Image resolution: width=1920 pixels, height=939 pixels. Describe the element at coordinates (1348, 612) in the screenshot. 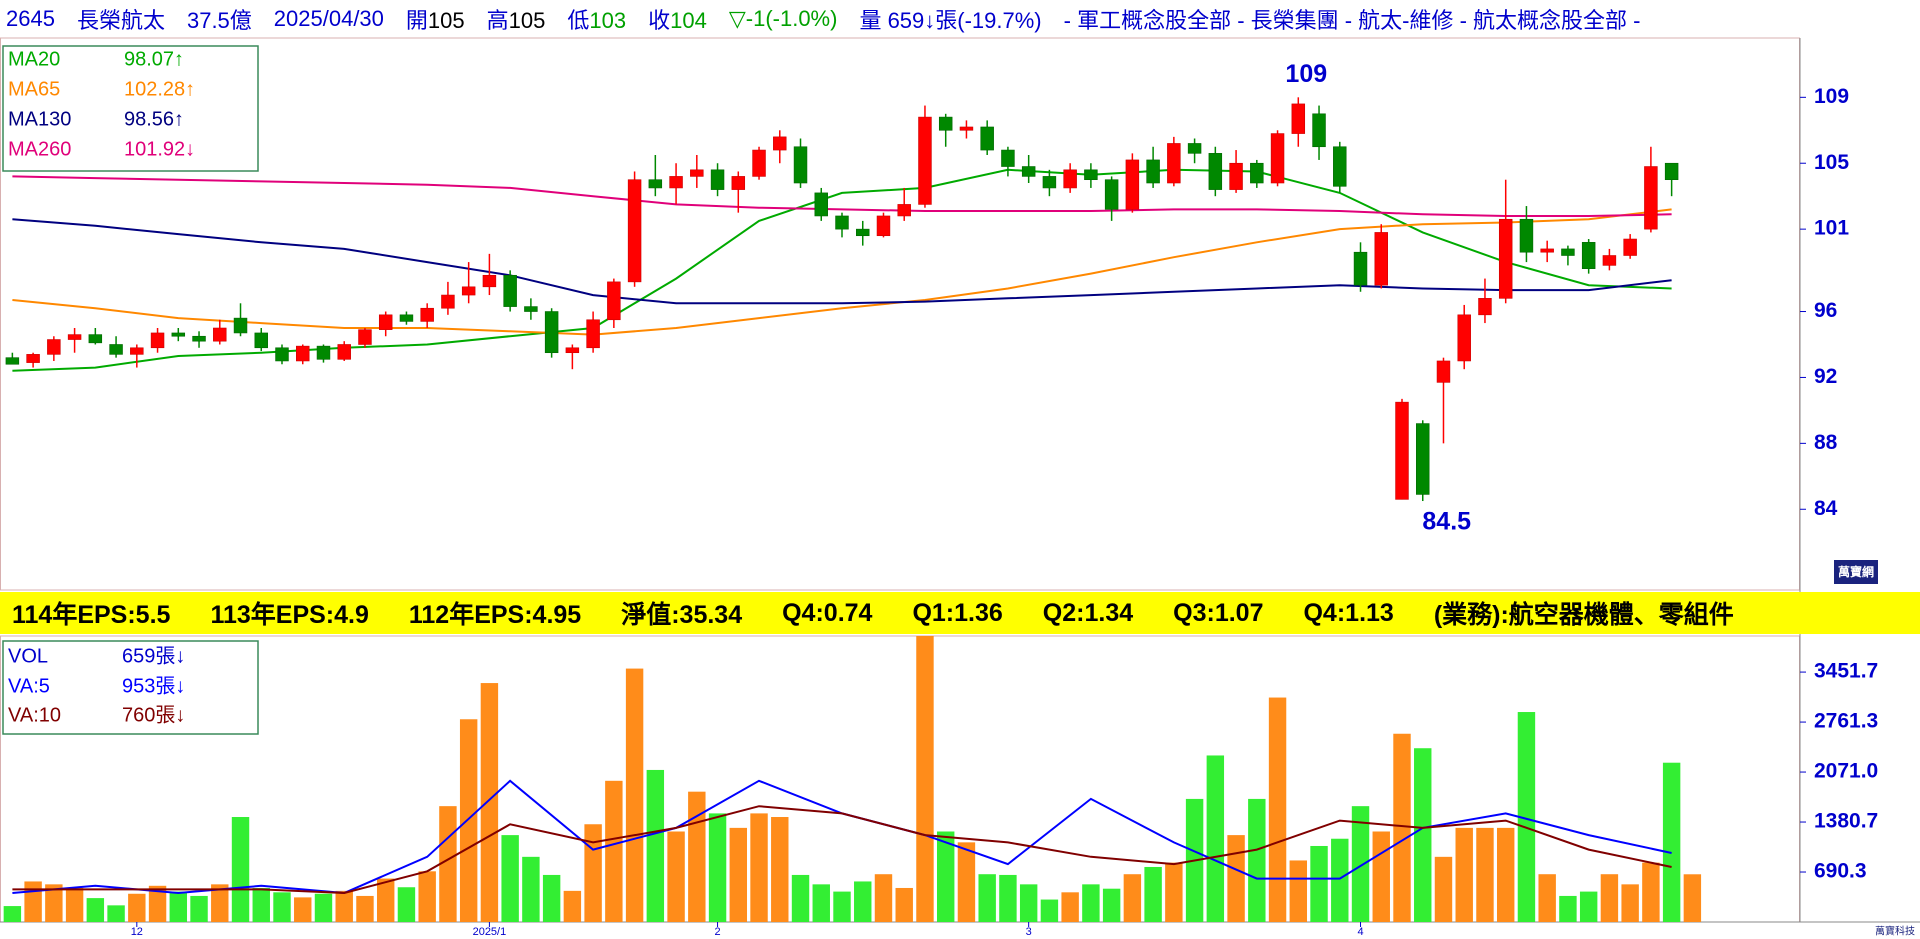

I see `eps-item: Q4:1.13` at that location.